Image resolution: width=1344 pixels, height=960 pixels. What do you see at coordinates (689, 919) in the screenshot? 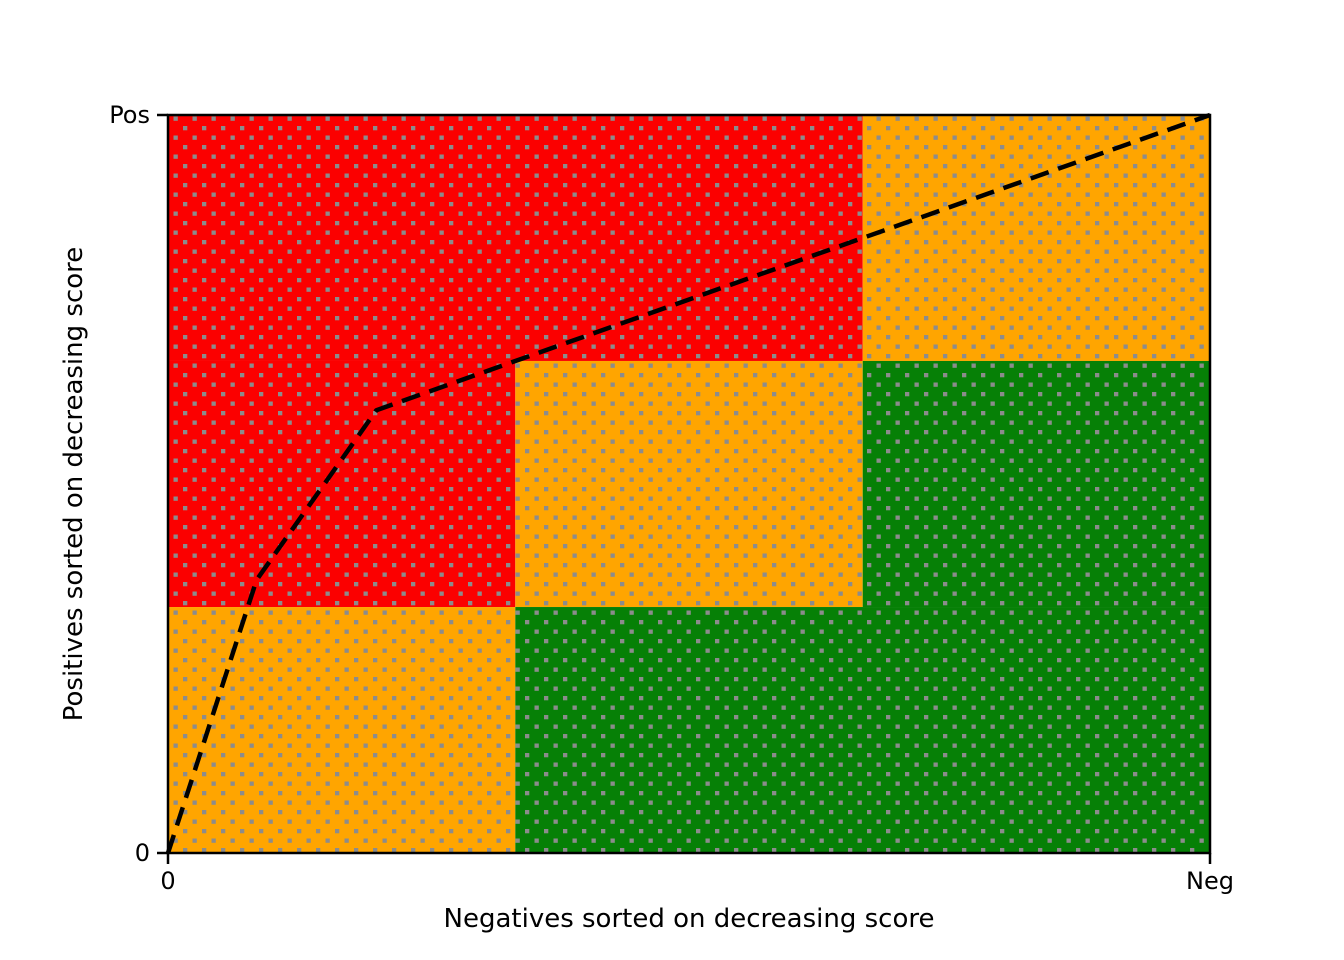
I see `x-axis-label: Negatives sorted on decreasing score` at bounding box center [689, 919].